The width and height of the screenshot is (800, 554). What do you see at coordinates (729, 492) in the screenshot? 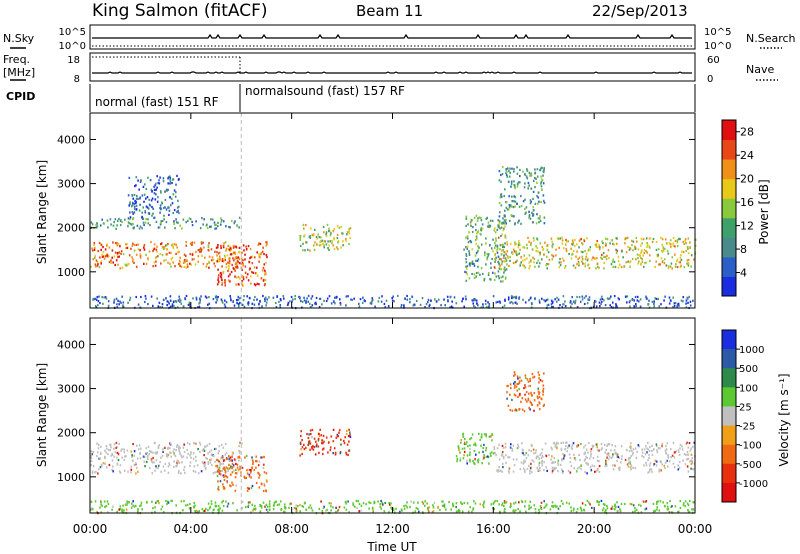
I see `velocity-colorbar-swatch` at bounding box center [729, 492].